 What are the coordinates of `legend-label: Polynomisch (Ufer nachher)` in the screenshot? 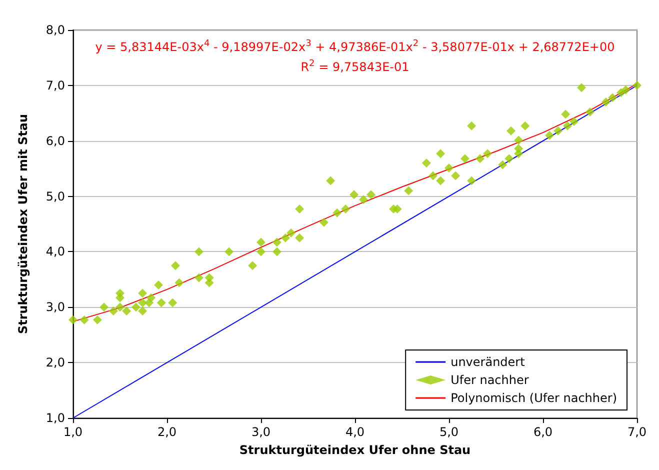 It's located at (534, 398).